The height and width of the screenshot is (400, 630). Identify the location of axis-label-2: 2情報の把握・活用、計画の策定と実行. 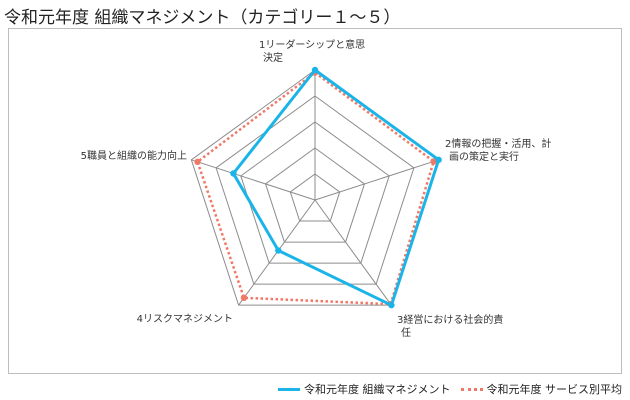
(498, 150).